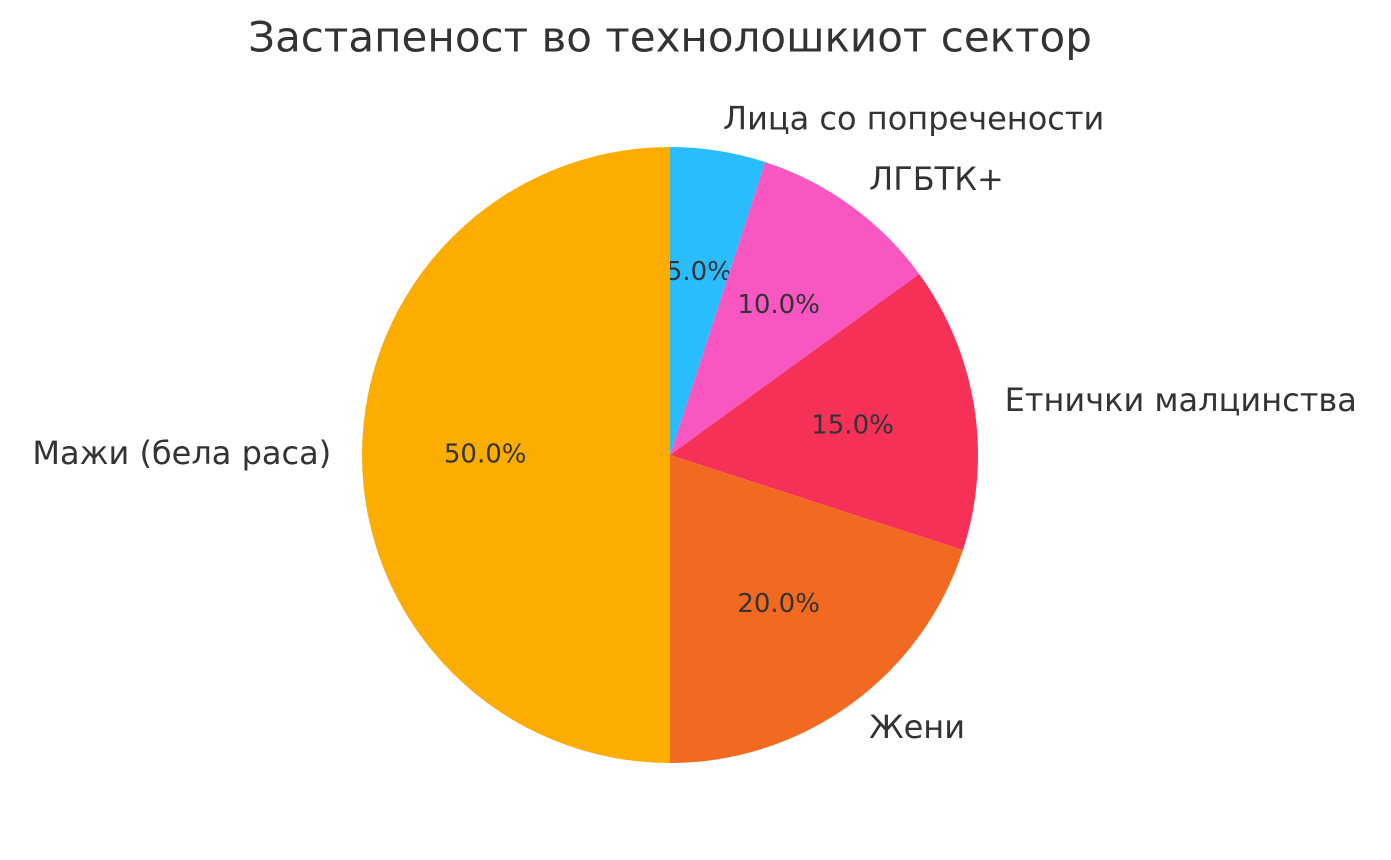  Describe the element at coordinates (778, 604) in the screenshot. I see `value-label: 20.0%` at that location.